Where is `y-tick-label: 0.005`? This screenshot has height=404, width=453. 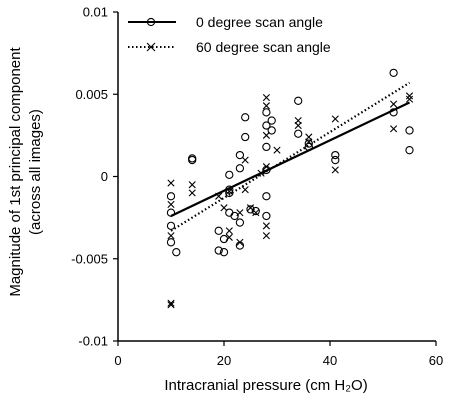
y-tick-label: 0.005 is located at coordinates (91, 94).